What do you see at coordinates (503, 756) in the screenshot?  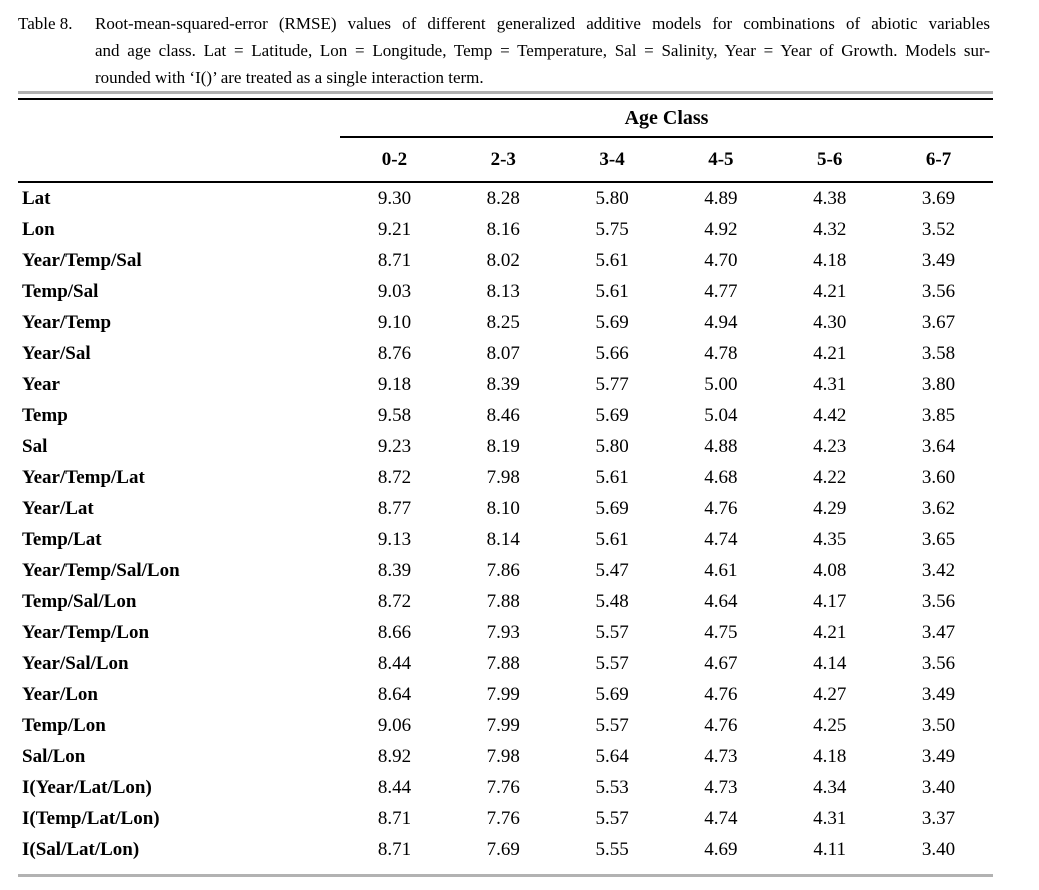 I see `rmse-value: 7.98` at bounding box center [503, 756].